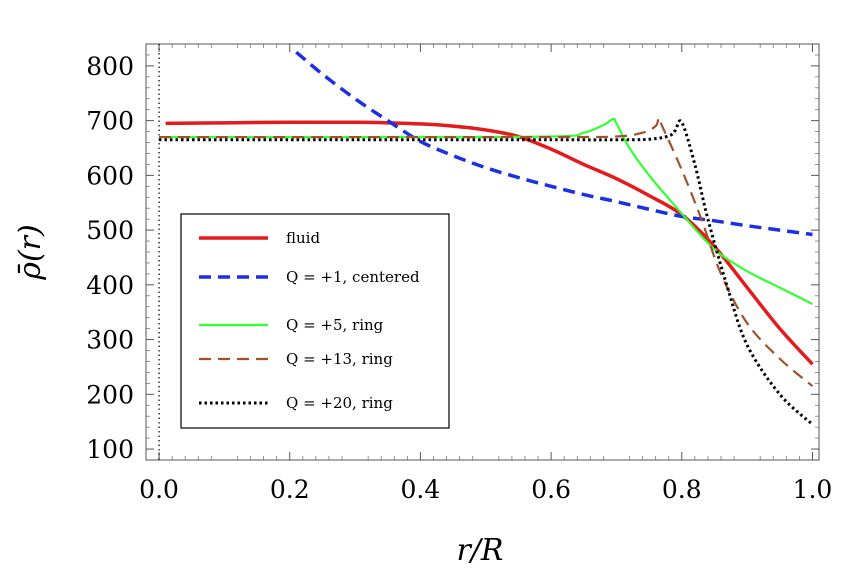 The image size is (850, 568). Describe the element at coordinates (110, 340) in the screenshot. I see `y-tick-label: 300` at that location.